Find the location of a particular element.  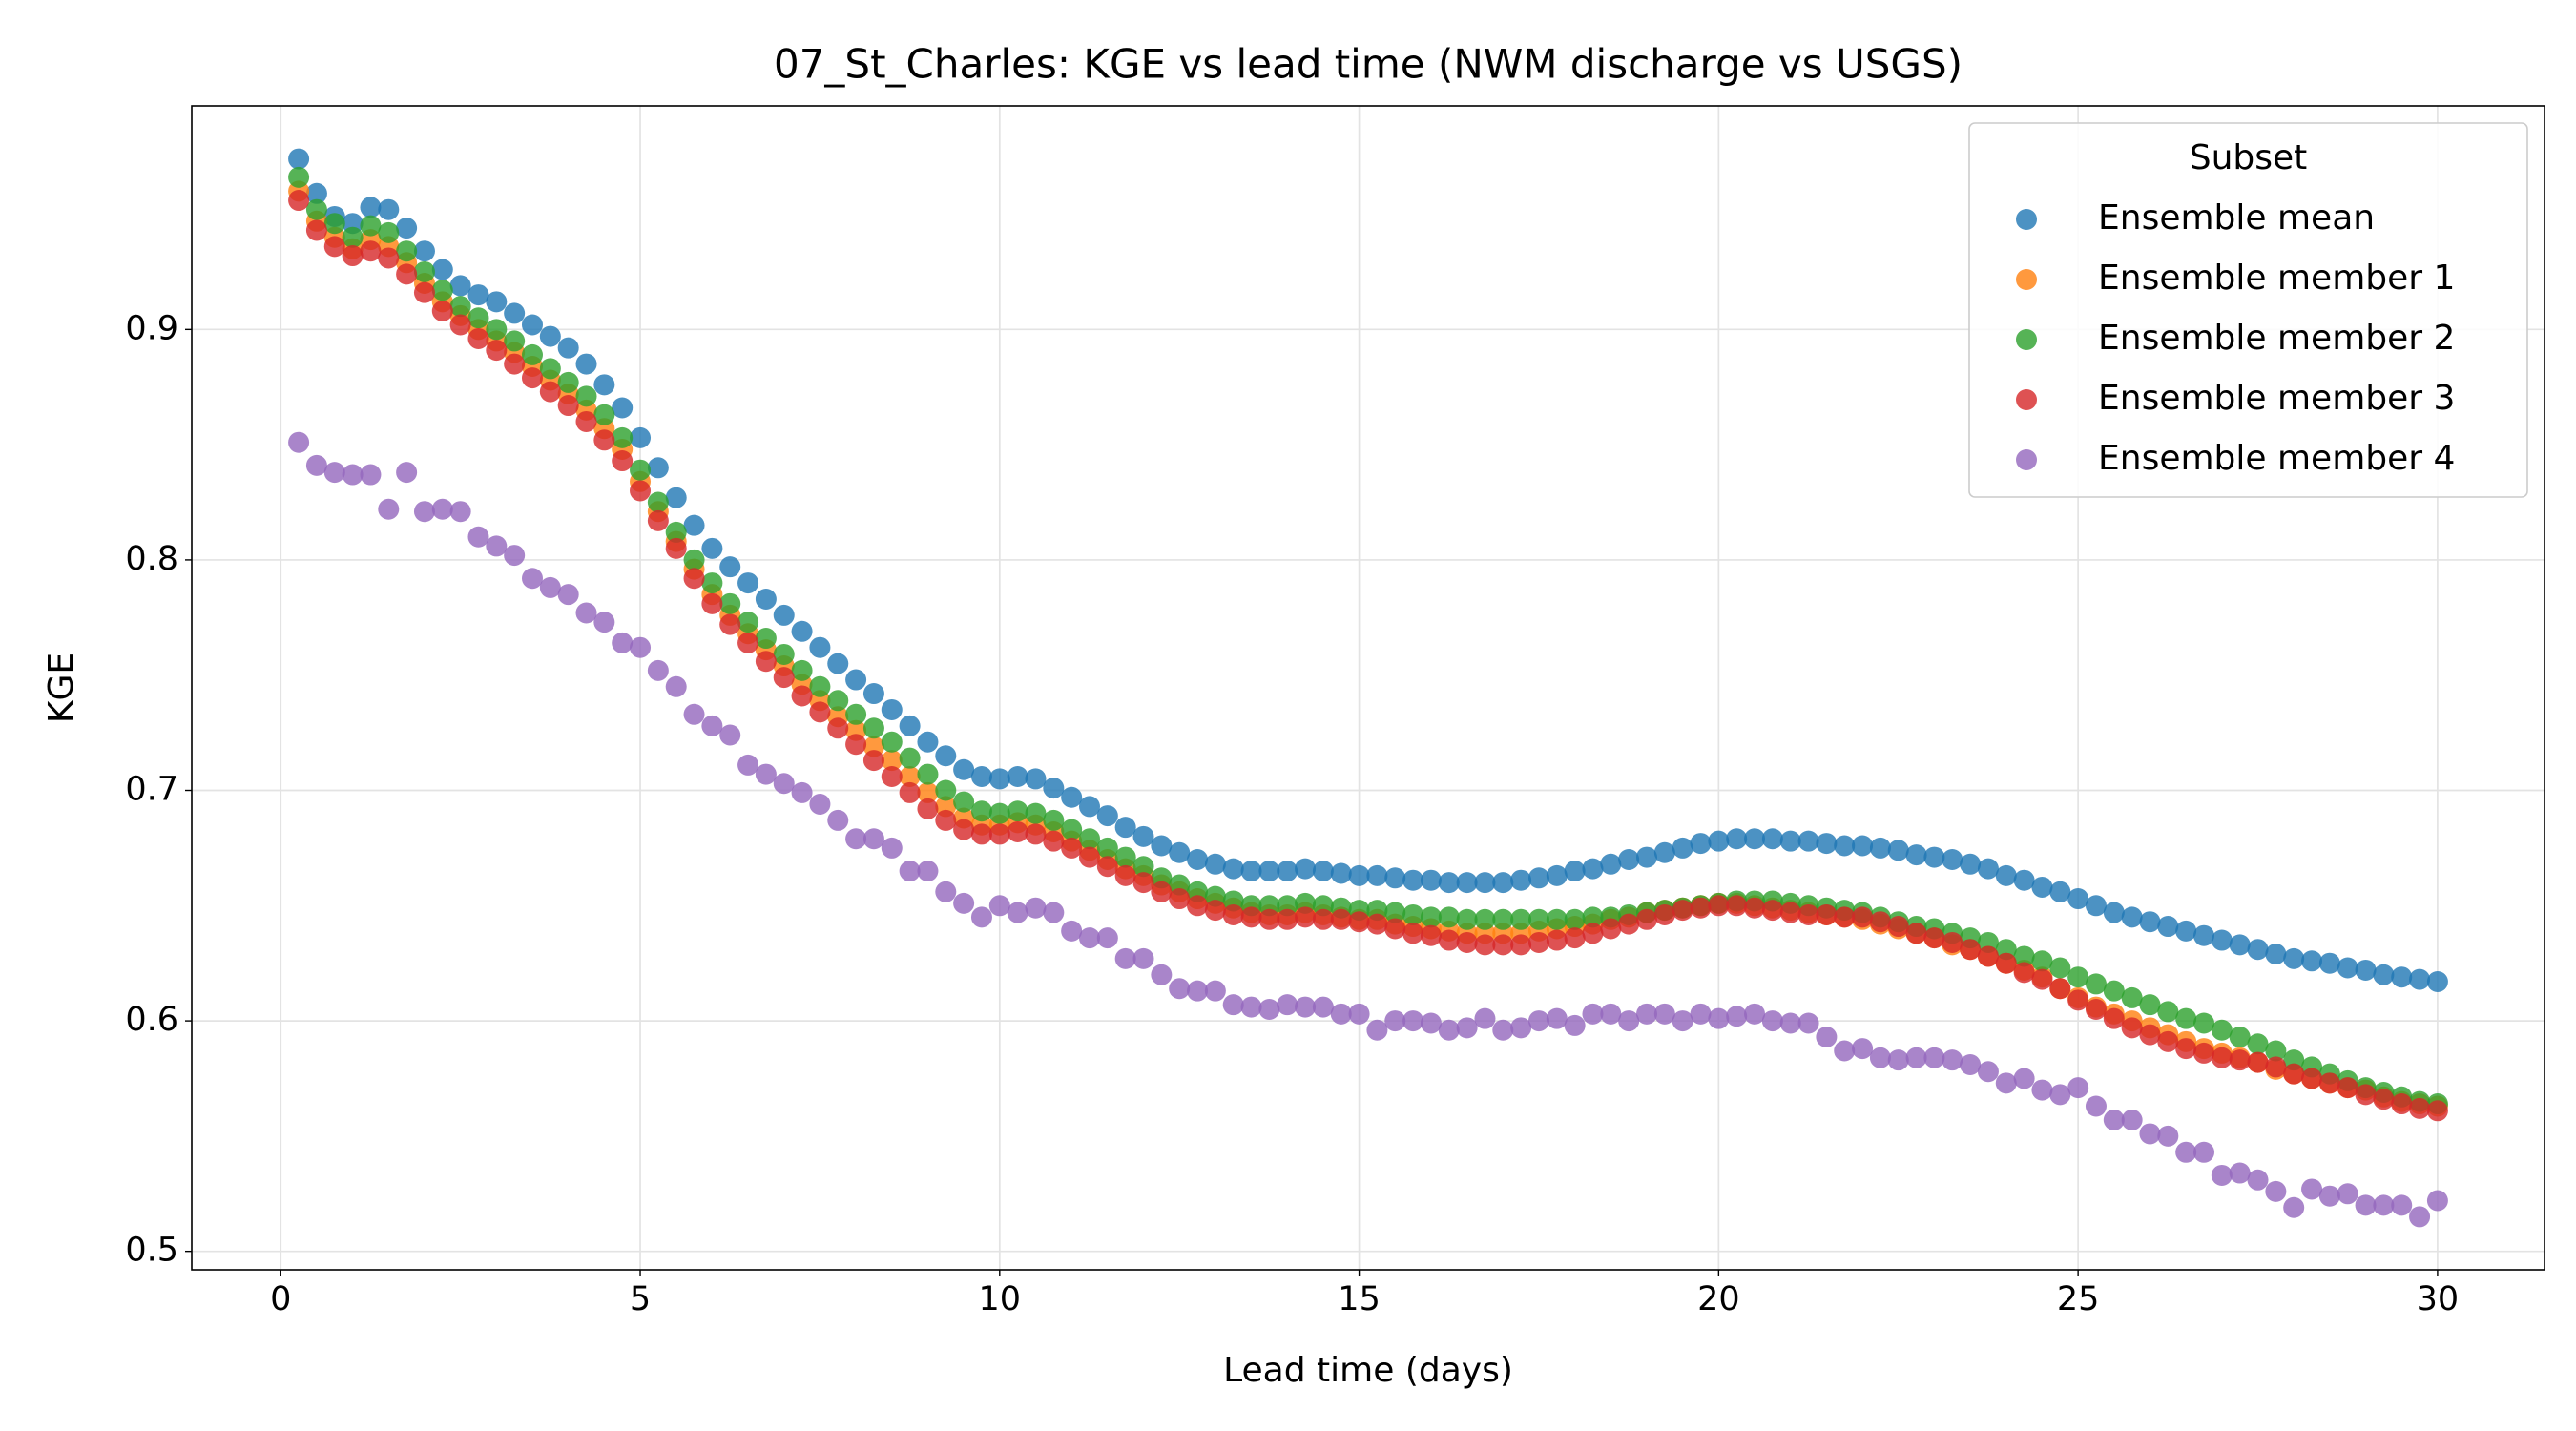

legend-label: Ensemble member 1 is located at coordinates (2276, 279).